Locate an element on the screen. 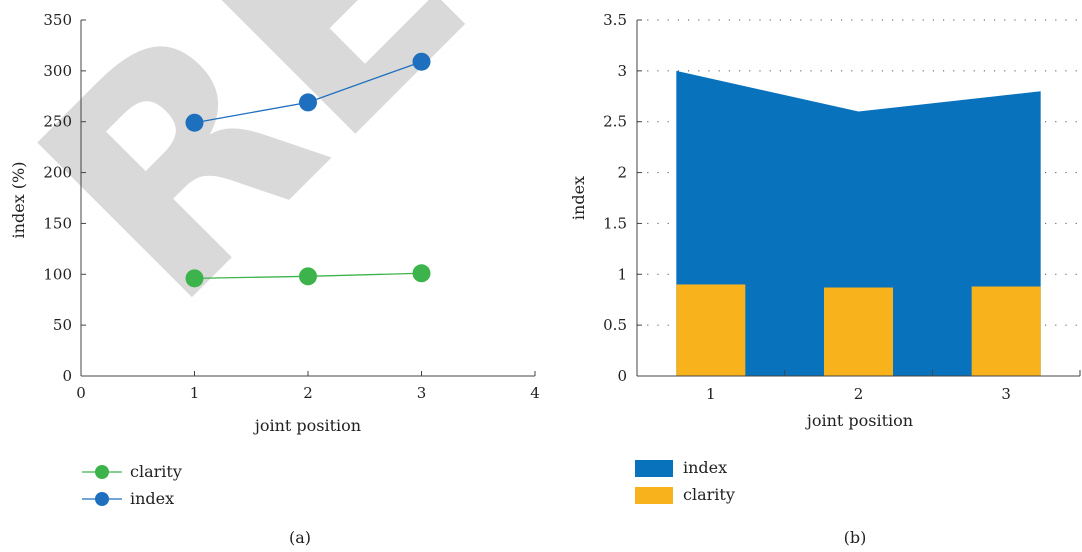 Image resolution: width=1082 pixels, height=552 pixels. panel-a-x-ticks: 0 1 2 3 4 is located at coordinates (308, 386).